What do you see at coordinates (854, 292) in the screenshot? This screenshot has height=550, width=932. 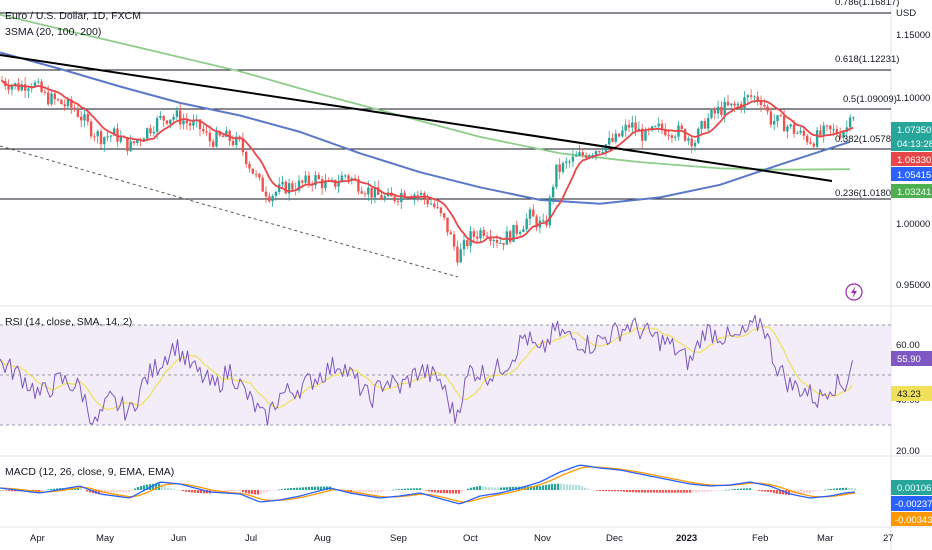 I see `lightning-icon` at bounding box center [854, 292].